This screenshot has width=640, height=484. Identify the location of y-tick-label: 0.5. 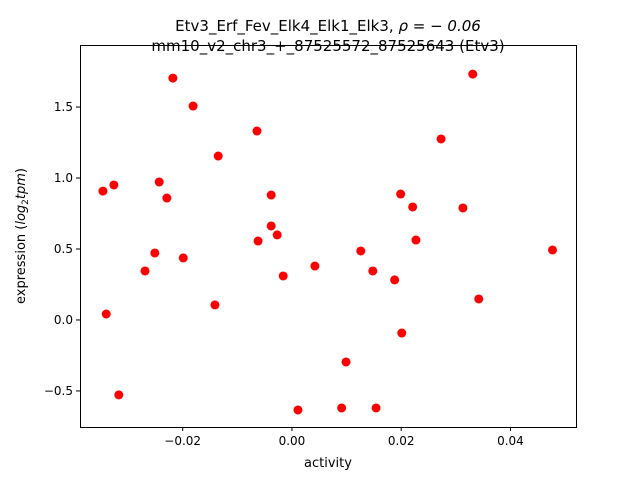
(63, 249).